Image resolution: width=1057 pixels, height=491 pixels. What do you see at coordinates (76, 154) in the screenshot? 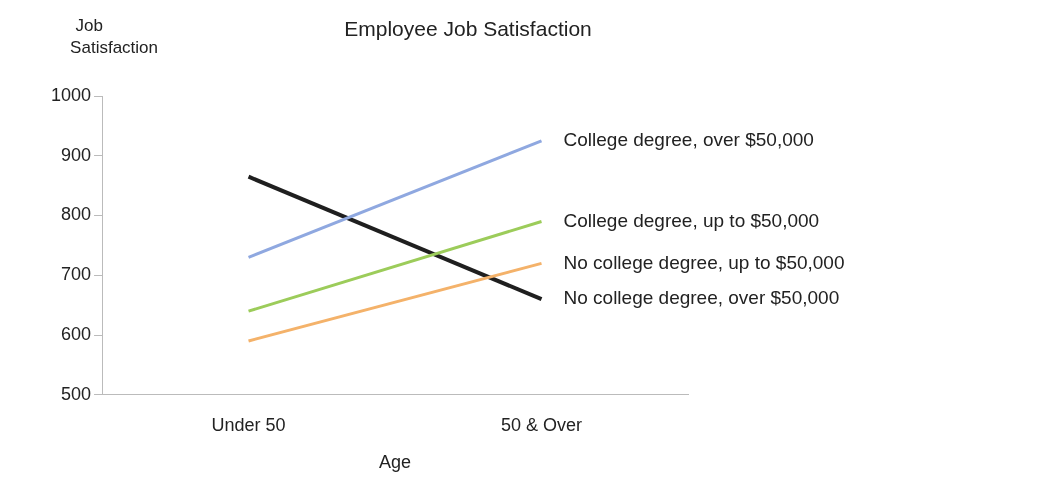
I see `y-tick-label: 900` at bounding box center [76, 154].